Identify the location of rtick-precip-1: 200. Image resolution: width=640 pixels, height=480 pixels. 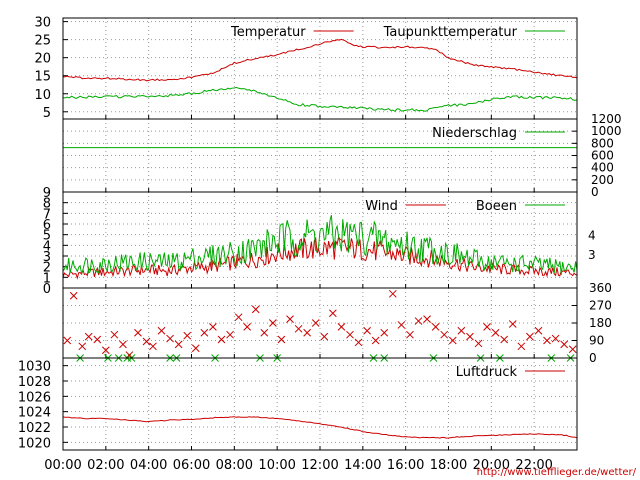
(602, 180).